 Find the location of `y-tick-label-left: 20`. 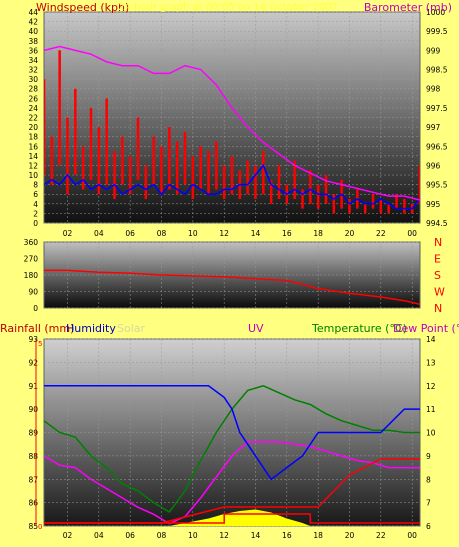

y-tick-label-left: 20 is located at coordinates (33, 127).